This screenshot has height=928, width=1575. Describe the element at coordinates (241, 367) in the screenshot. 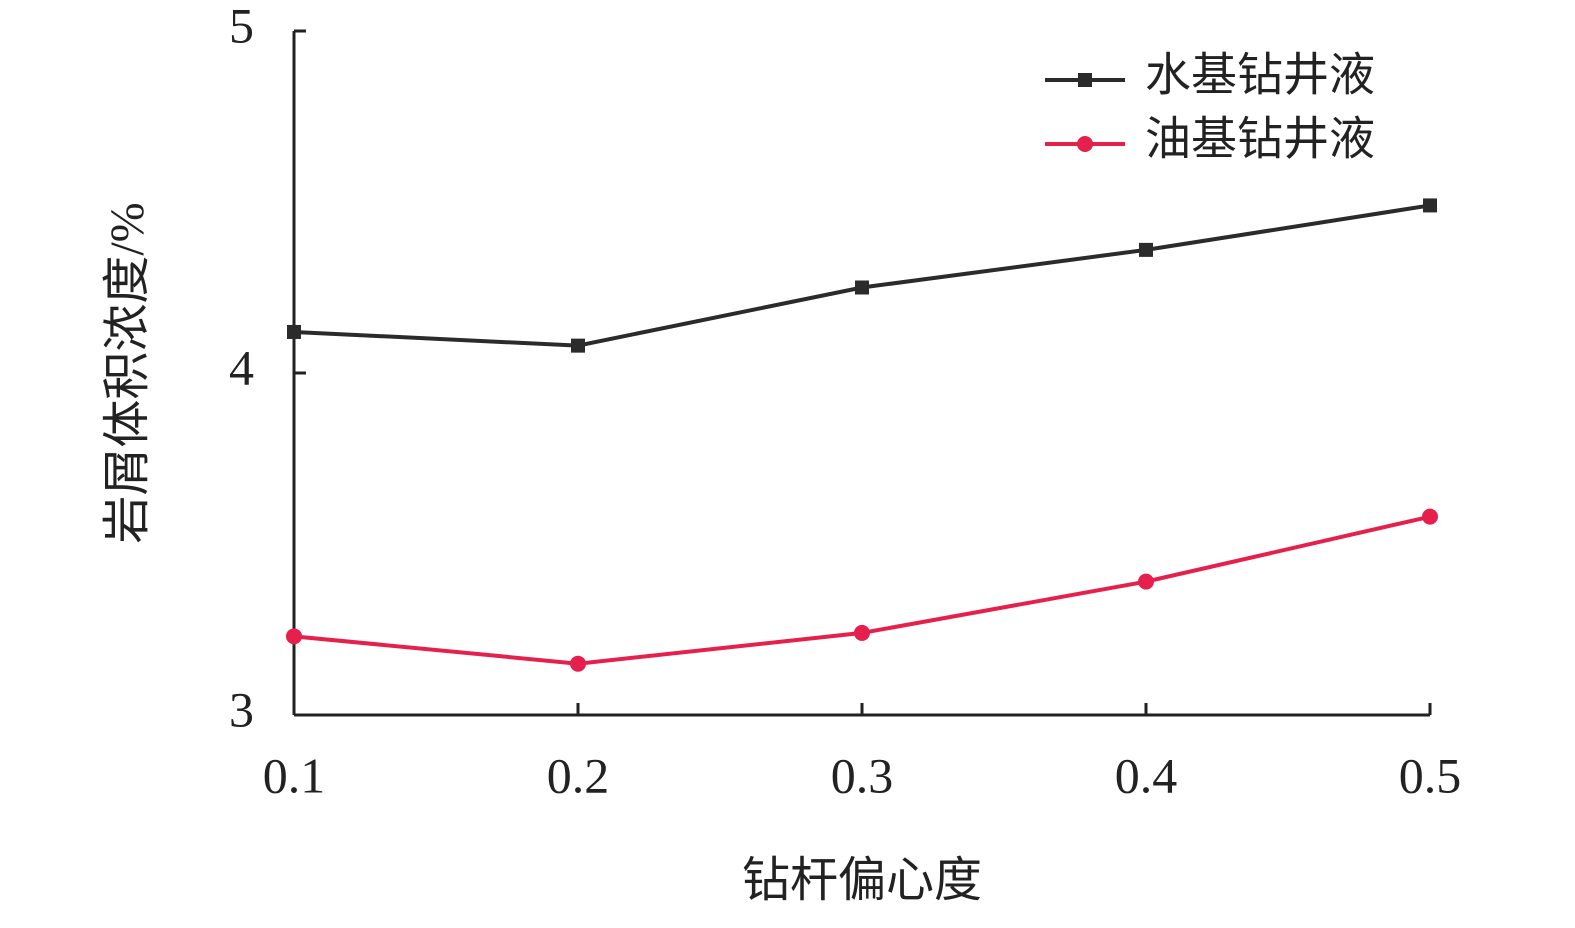

I see `y-tick-label: 4` at that location.